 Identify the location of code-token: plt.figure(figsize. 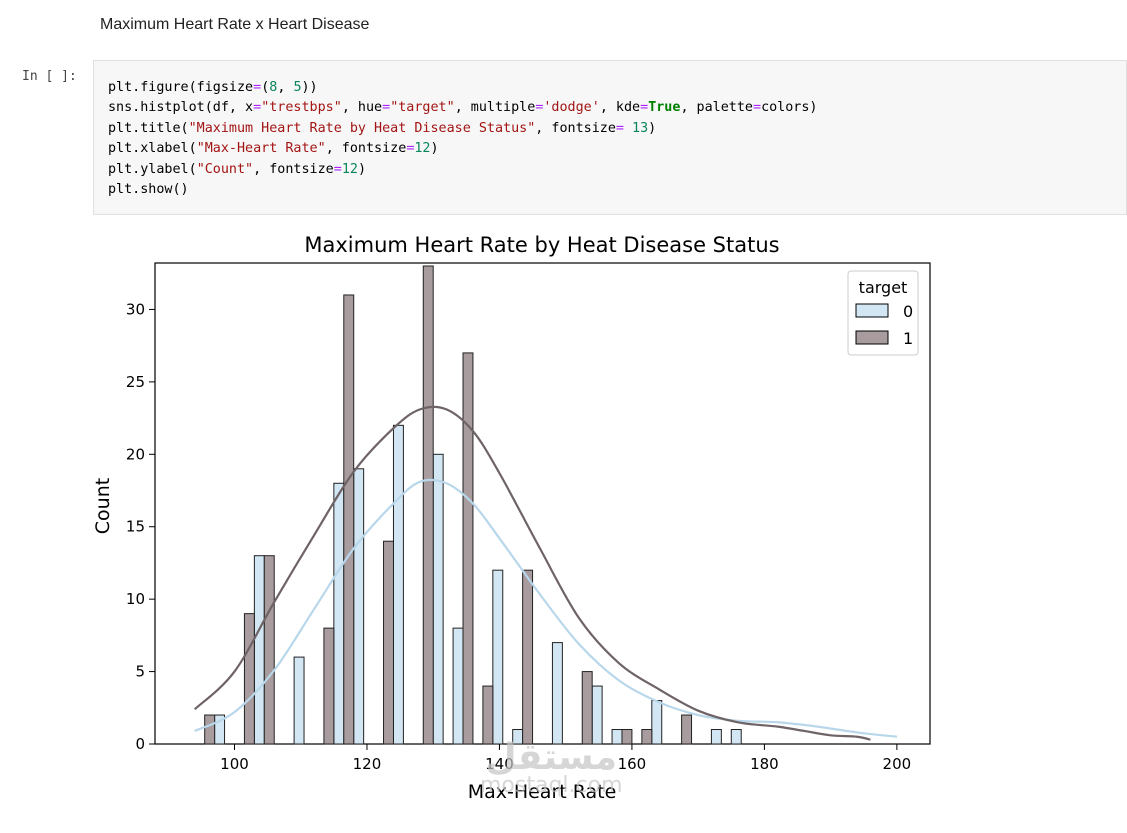
(181, 87).